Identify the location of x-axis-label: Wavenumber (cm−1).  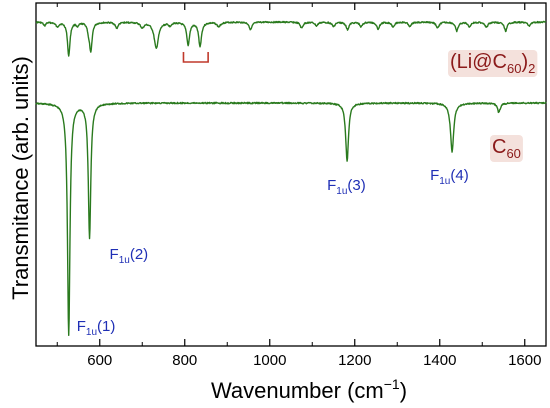
(309, 389).